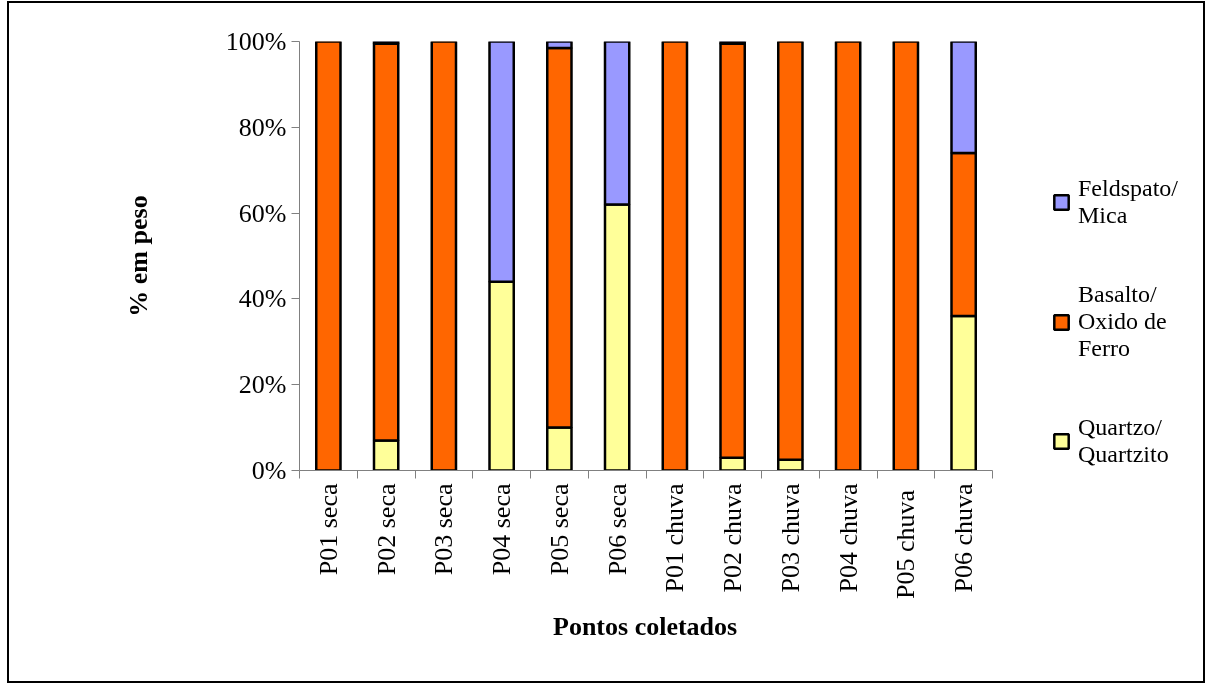  I want to click on x-tick-label: P03 chuva, so click(790, 538).